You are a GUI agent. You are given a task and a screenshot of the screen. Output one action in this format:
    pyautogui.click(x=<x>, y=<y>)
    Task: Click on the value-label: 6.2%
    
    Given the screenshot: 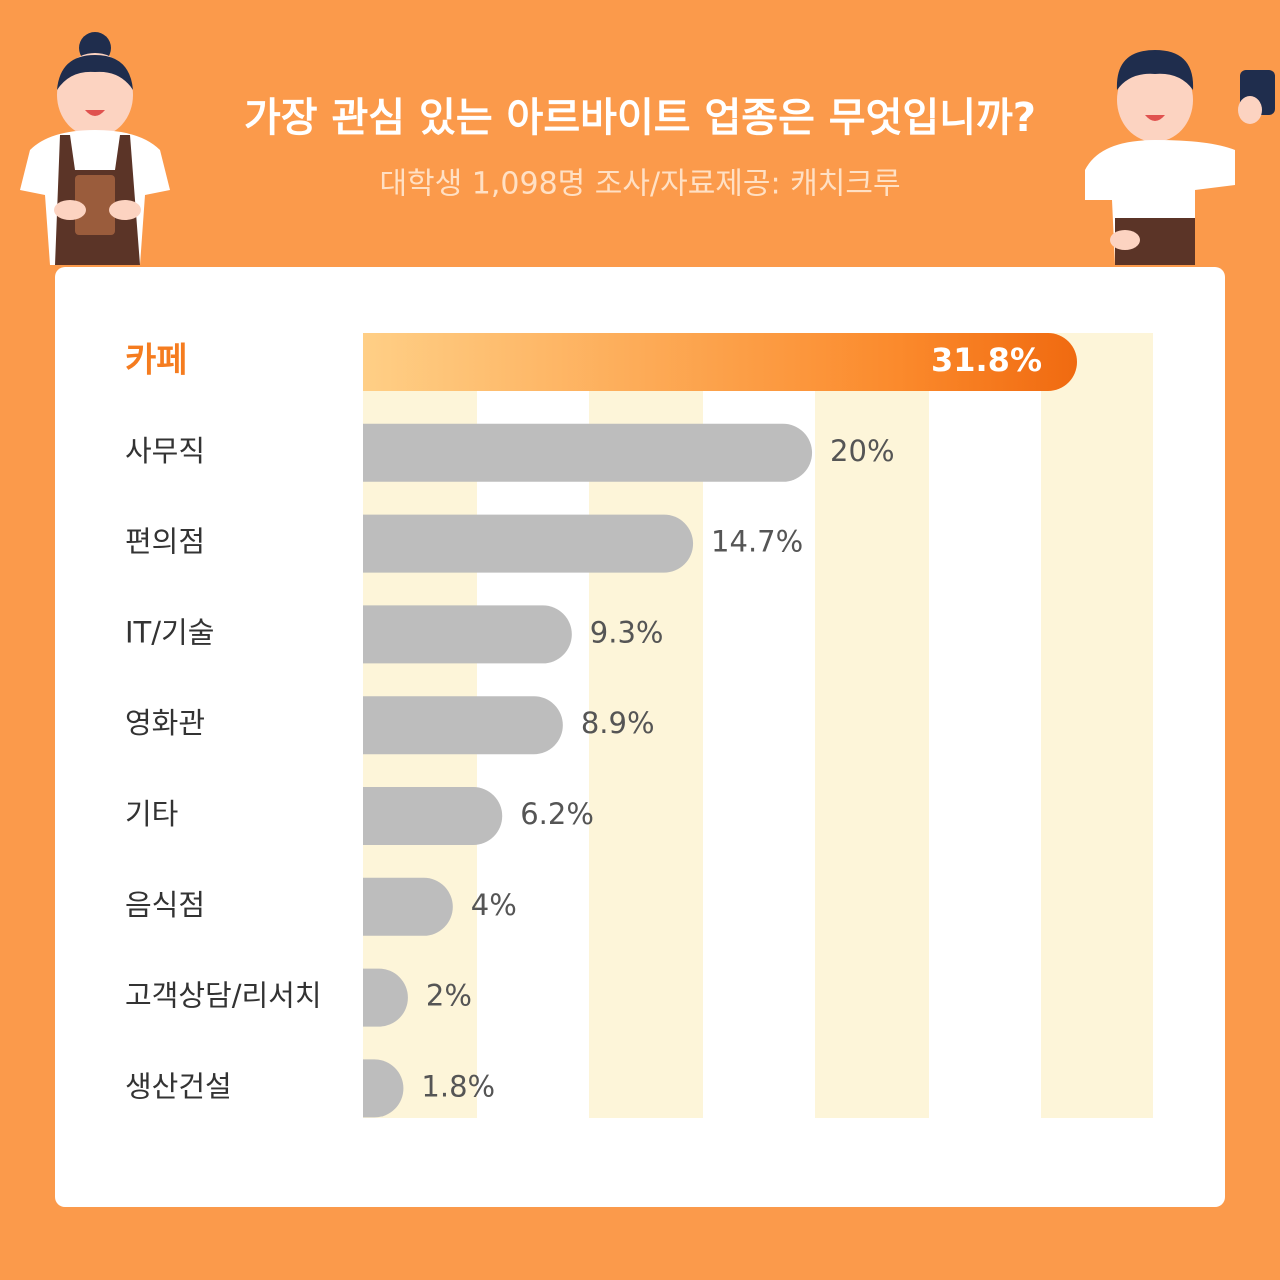 What is the action you would take?
    pyautogui.click(x=557, y=814)
    